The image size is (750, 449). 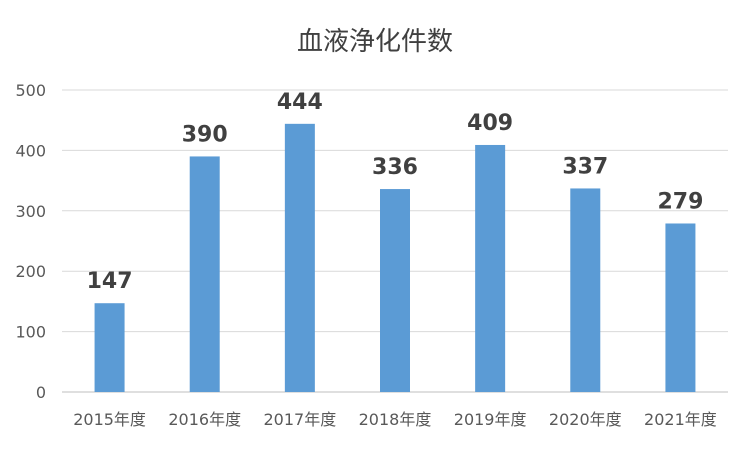 I want to click on data-label: 444, so click(x=300, y=102).